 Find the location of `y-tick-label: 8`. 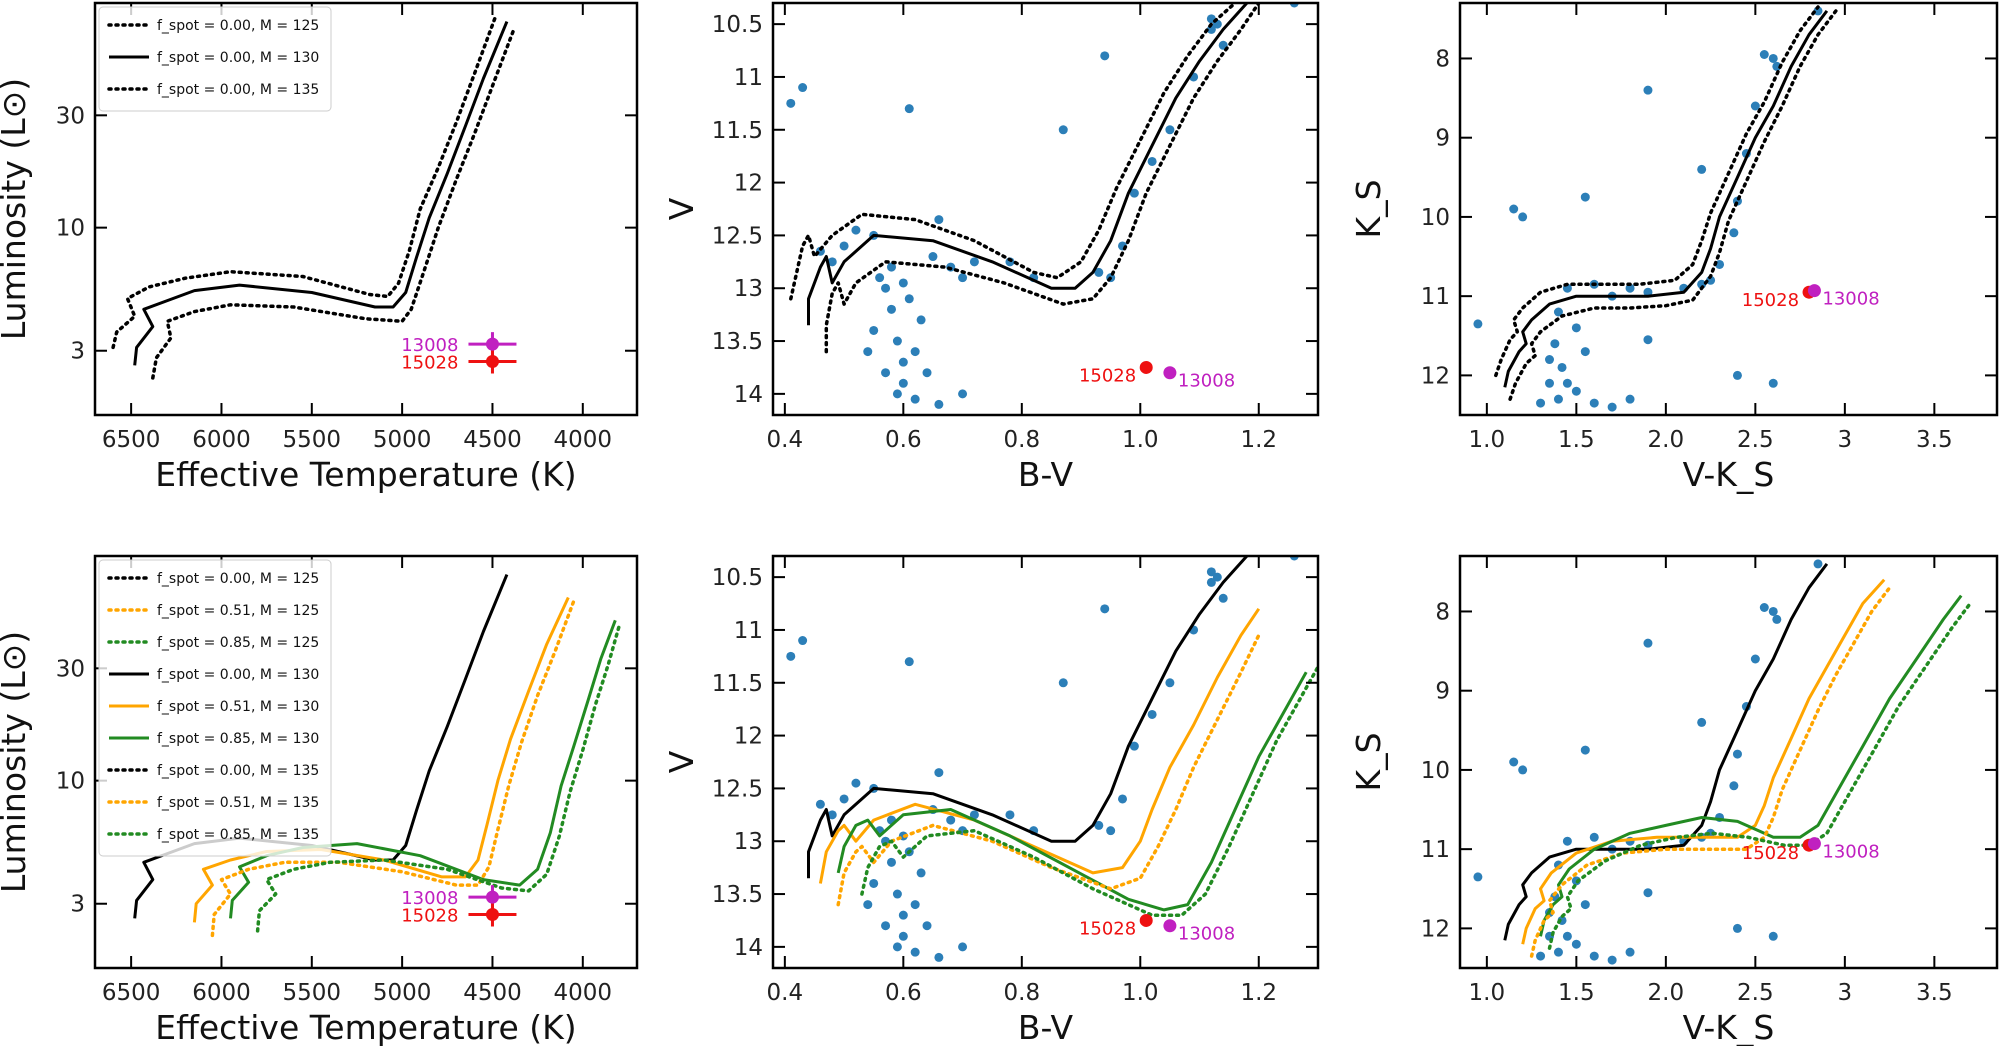

y-tick-label: 8 is located at coordinates (1442, 612).